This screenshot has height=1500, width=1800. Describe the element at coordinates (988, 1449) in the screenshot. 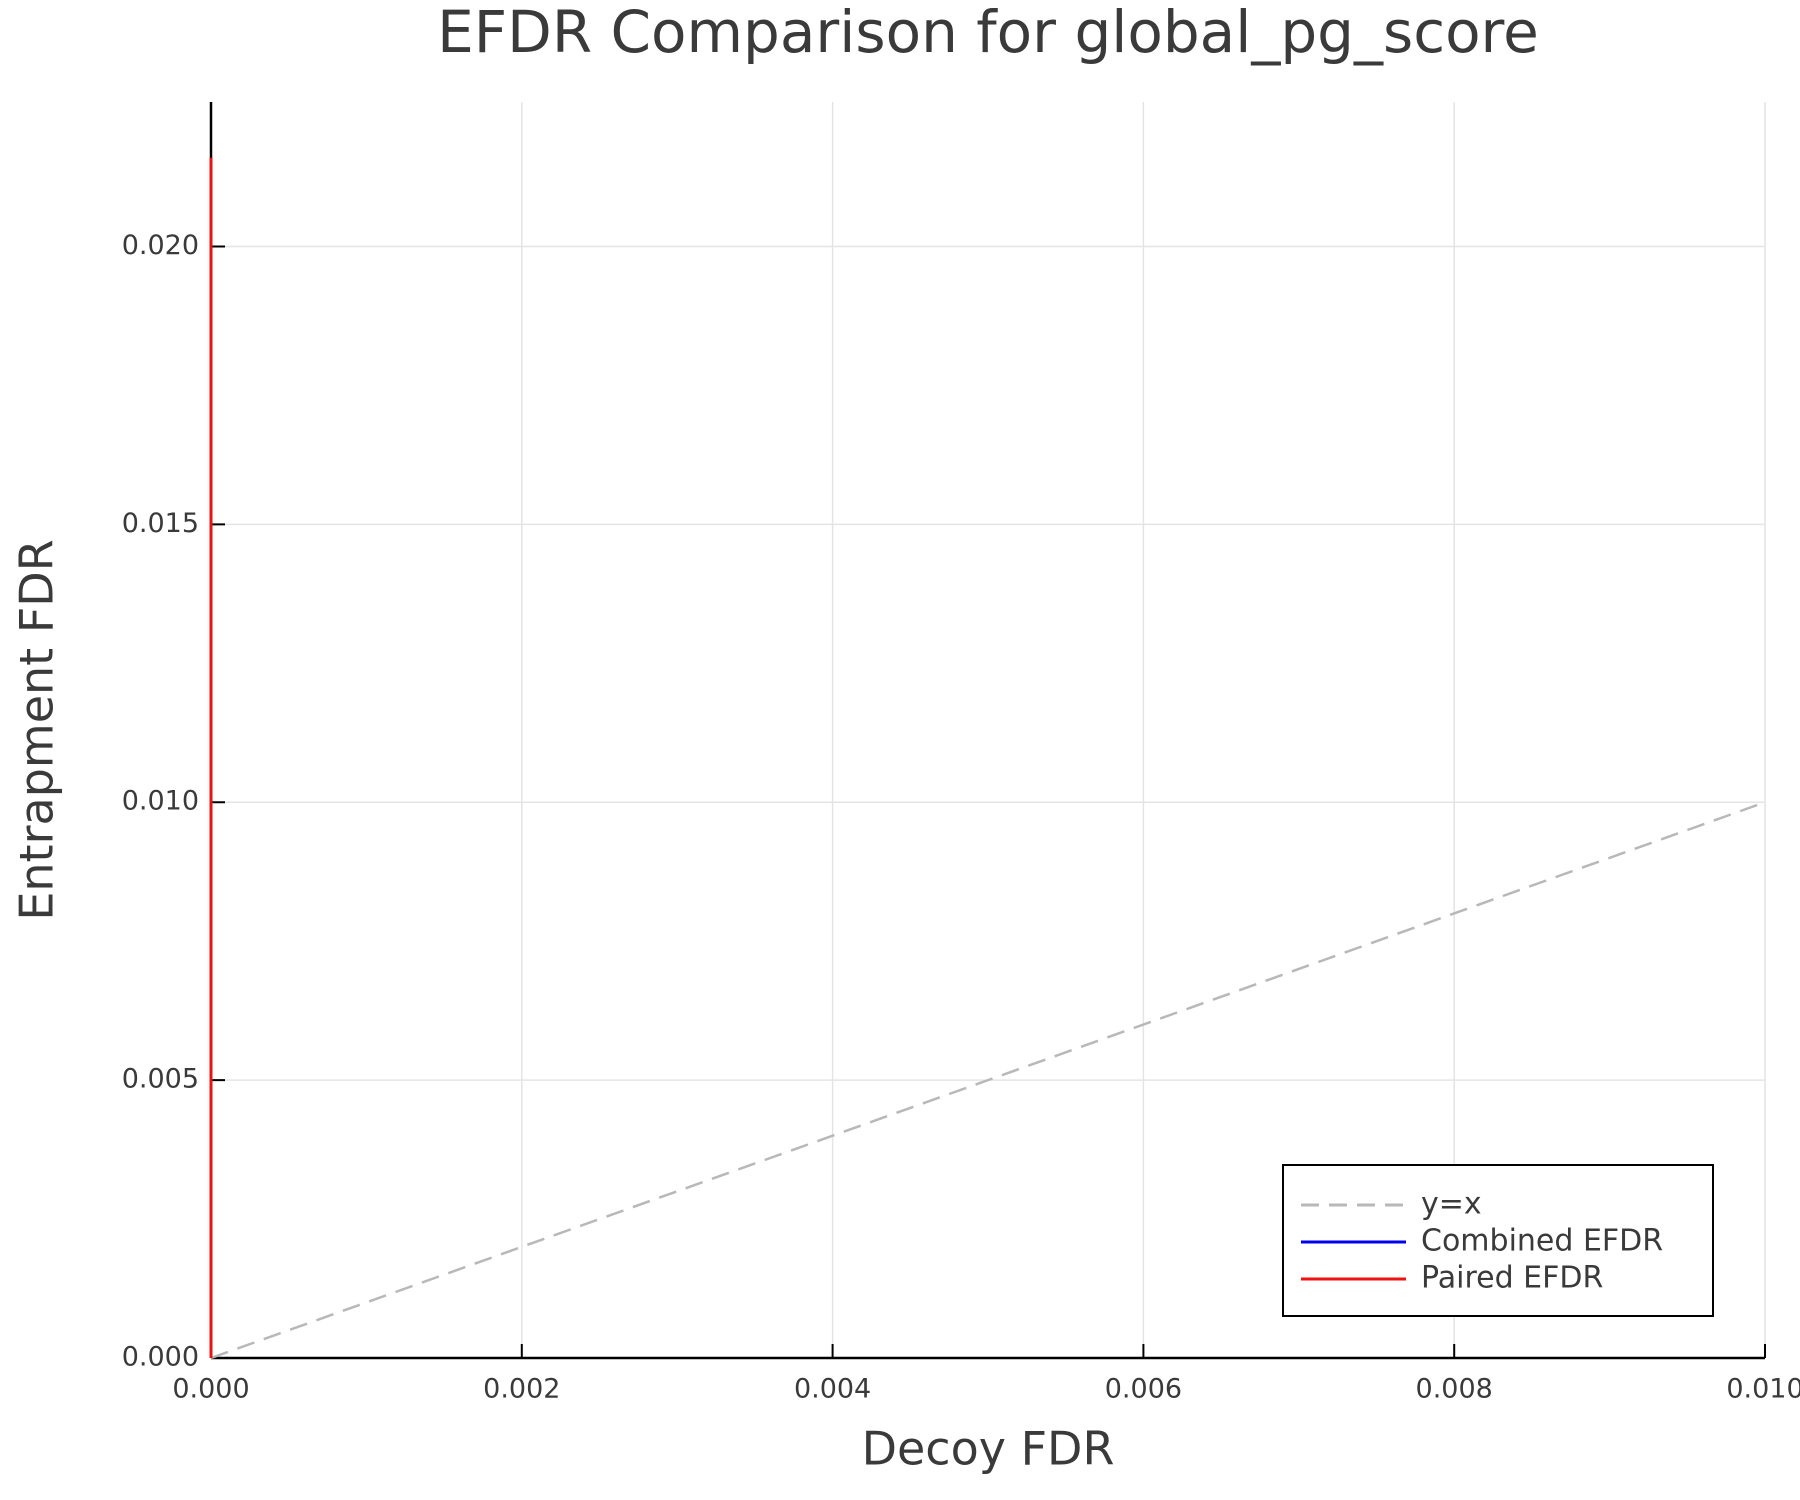

I see `x-axis-label: Decoy FDR` at that location.